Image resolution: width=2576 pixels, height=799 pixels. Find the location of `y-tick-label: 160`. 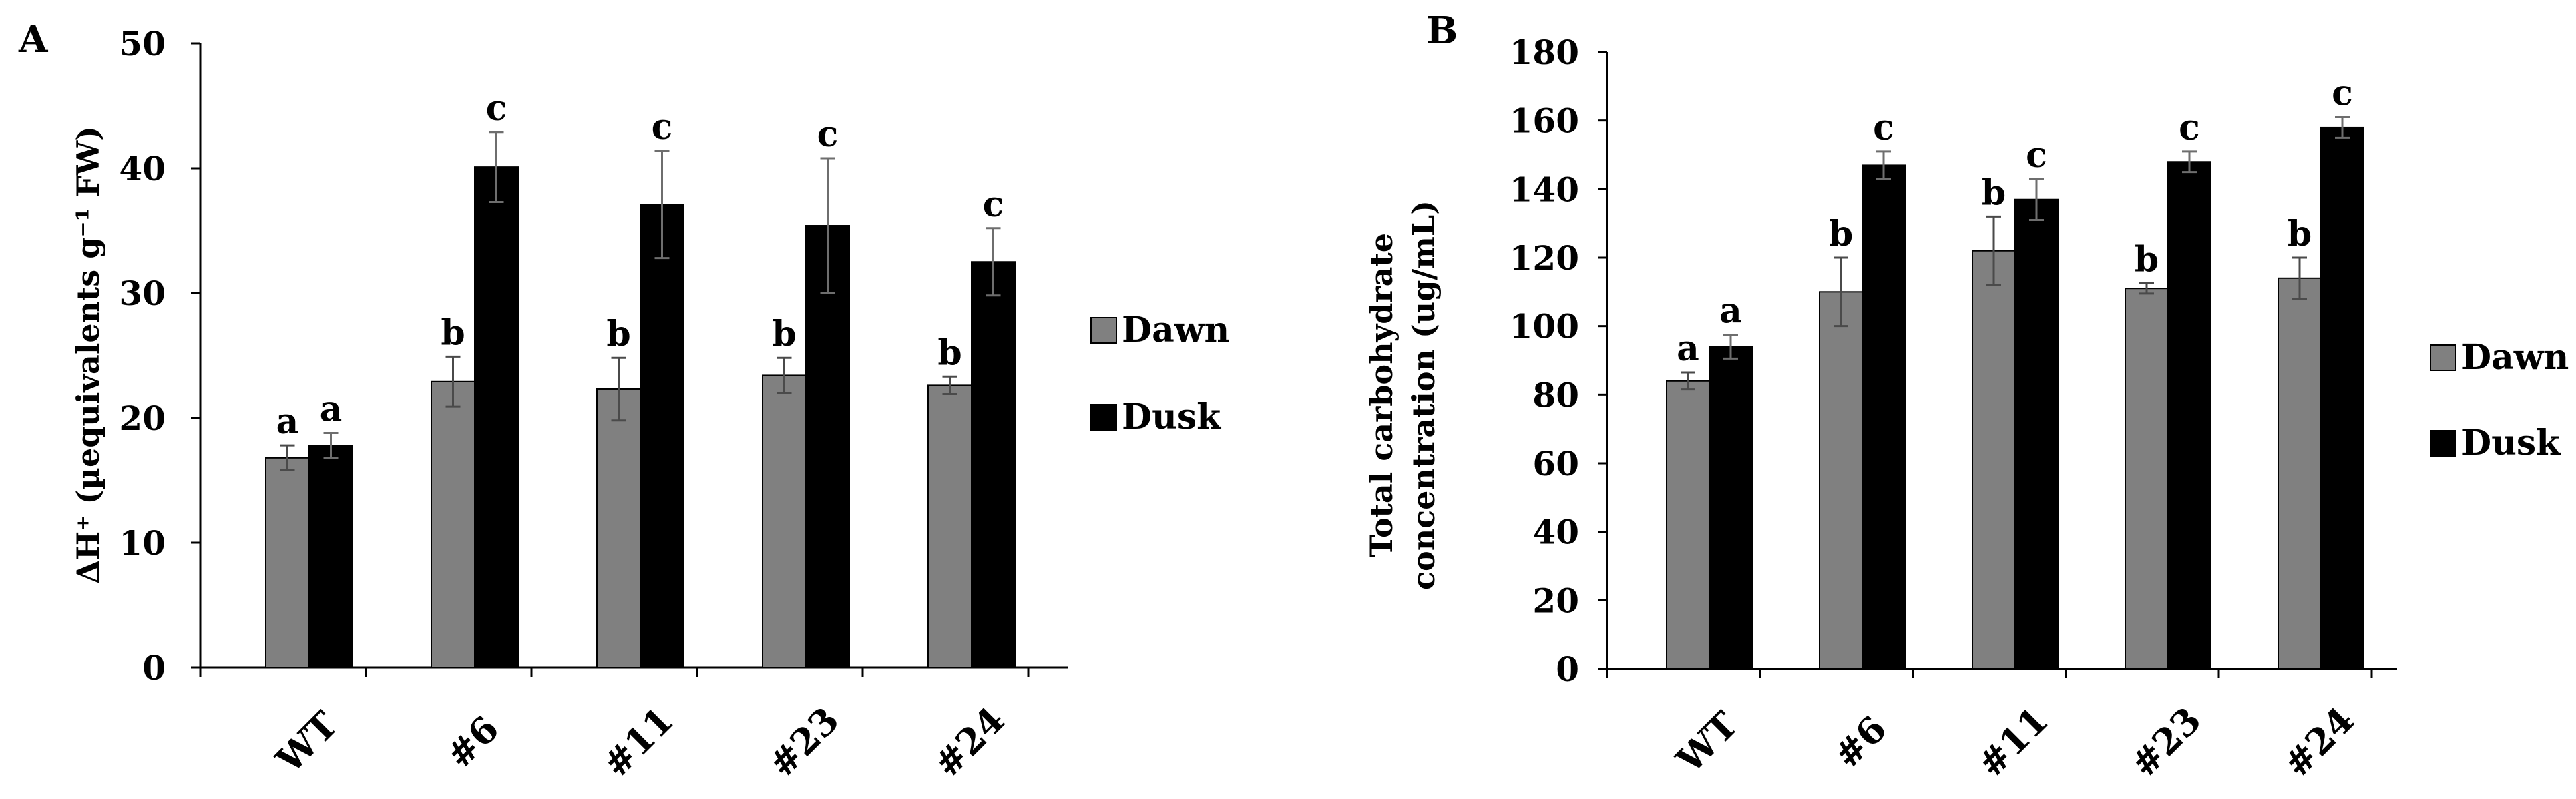

y-tick-label: 160 is located at coordinates (1544, 121).